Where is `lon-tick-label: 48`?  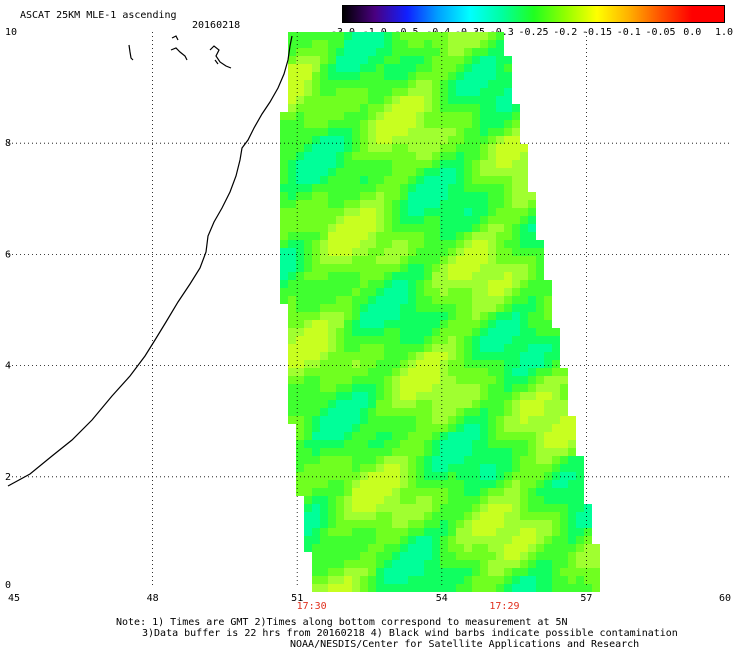 lon-tick-label: 48 is located at coordinates (153, 598).